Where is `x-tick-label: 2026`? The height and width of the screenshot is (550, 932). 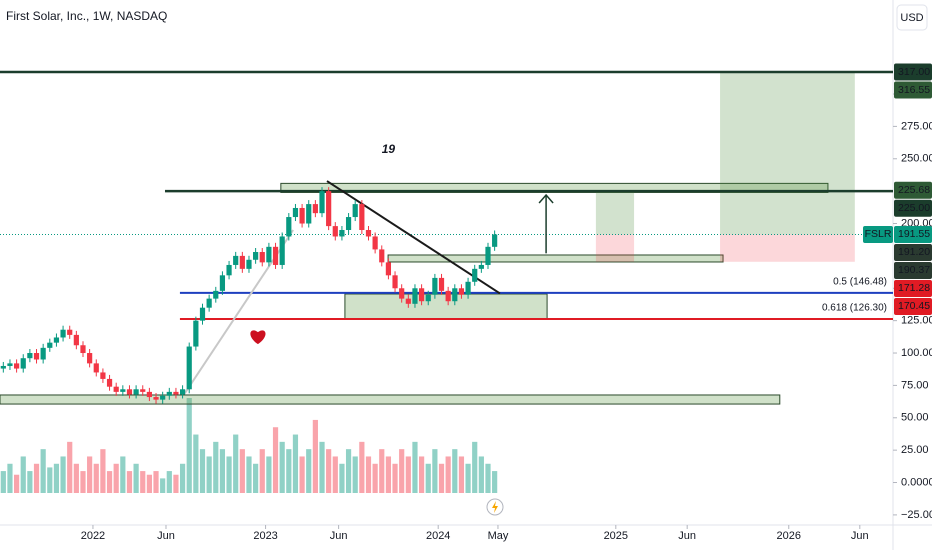
x-tick-label: 2026 is located at coordinates (789, 536).